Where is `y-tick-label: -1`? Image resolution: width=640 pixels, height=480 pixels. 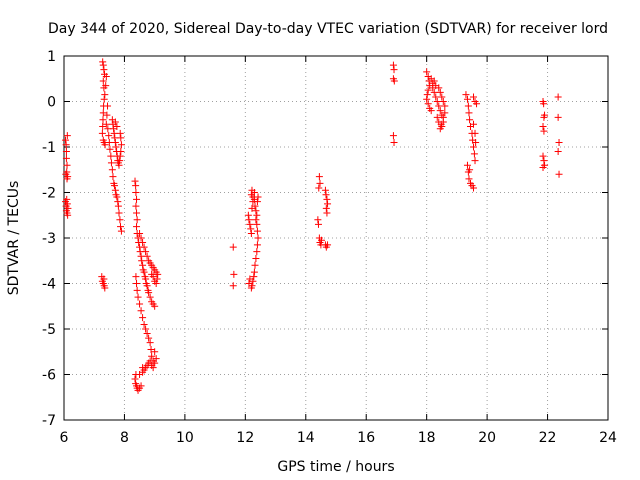 y-tick-label: -1 is located at coordinates (49, 148).